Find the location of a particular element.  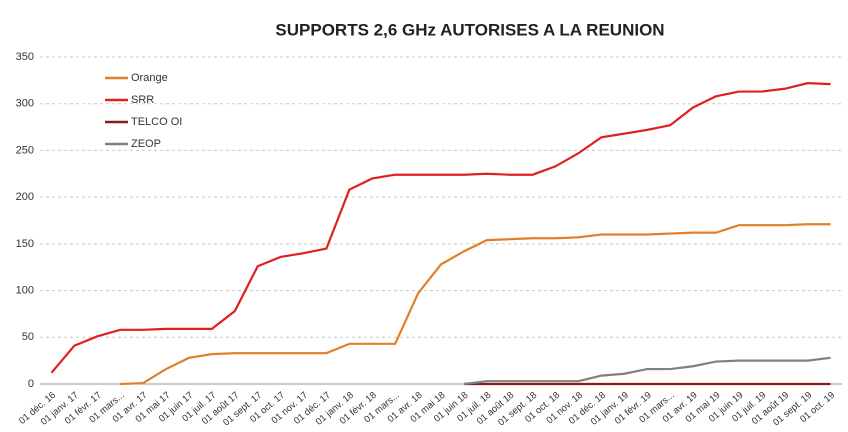

y-tick-label: 250 is located at coordinates (25, 150).